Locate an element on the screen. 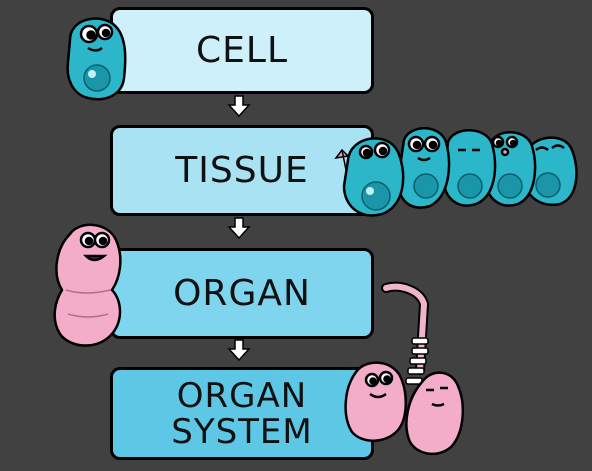 The height and width of the screenshot is (471, 592). level-organ-box: ORGAN is located at coordinates (242, 293).